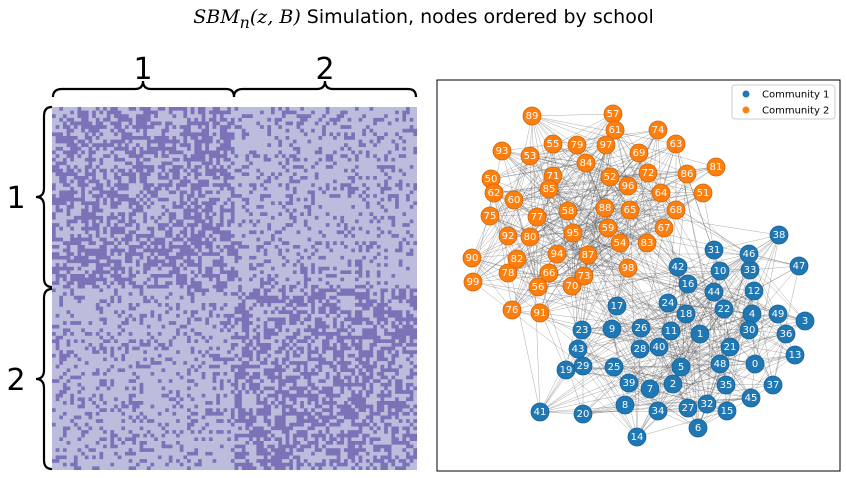  What do you see at coordinates (588, 255) in the screenshot?
I see `network-node-87: 87` at bounding box center [588, 255].